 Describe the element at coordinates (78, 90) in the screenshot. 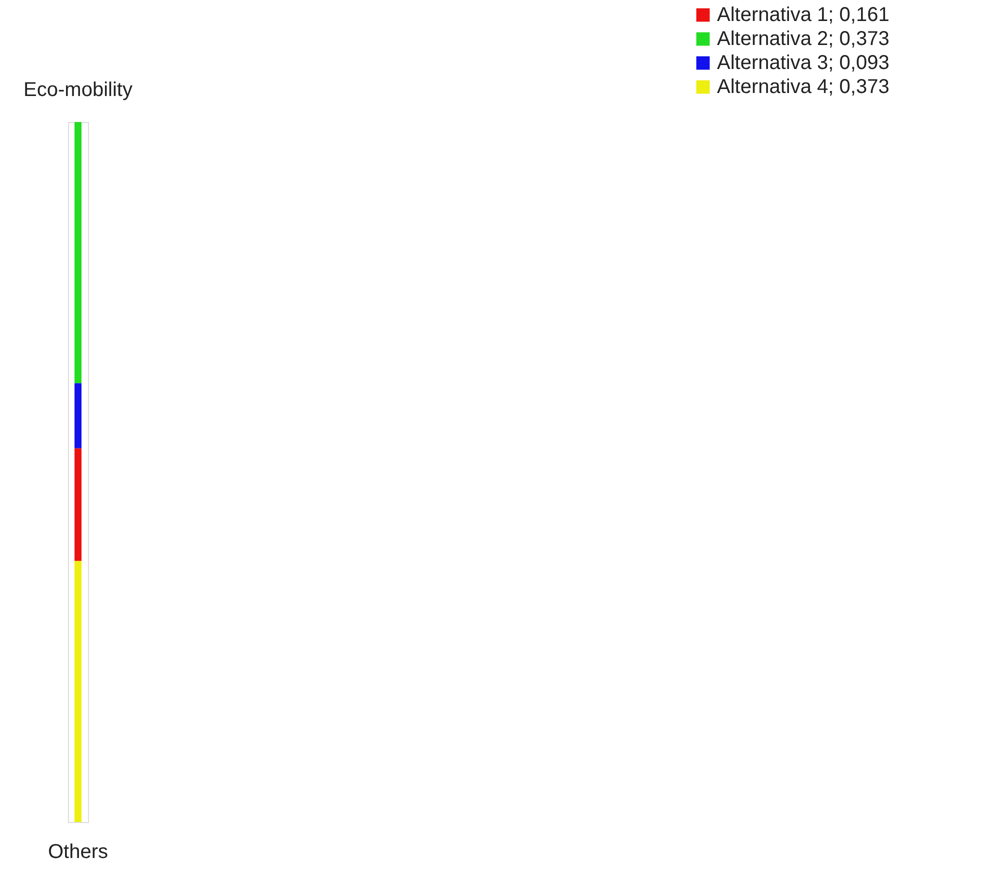

I see `annotation: Eco-mobility` at that location.